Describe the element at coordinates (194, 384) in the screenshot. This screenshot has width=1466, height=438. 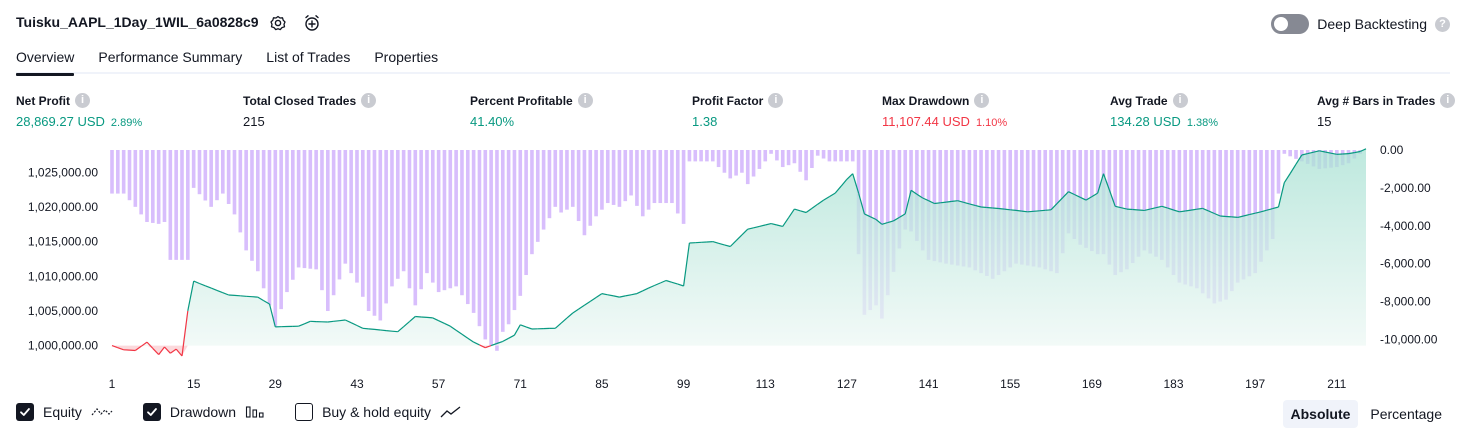
I see `x-tick-label: 15` at that location.